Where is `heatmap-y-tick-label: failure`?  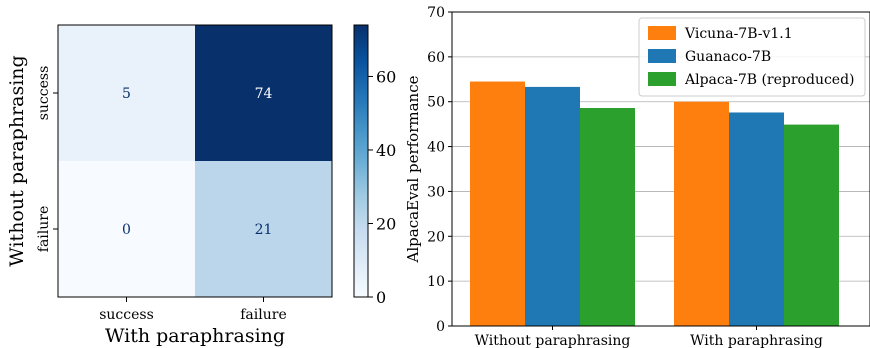
heatmap-y-tick-label: failure is located at coordinates (44, 229).